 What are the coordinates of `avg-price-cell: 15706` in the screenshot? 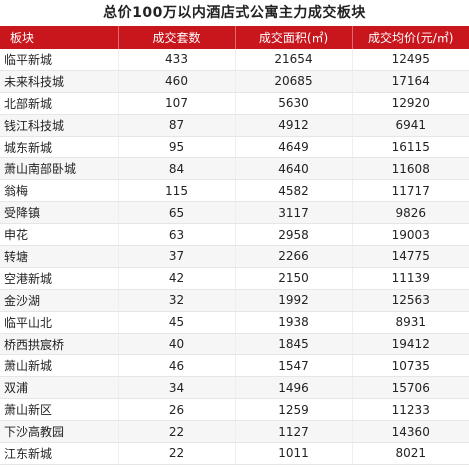 It's located at (410, 388).